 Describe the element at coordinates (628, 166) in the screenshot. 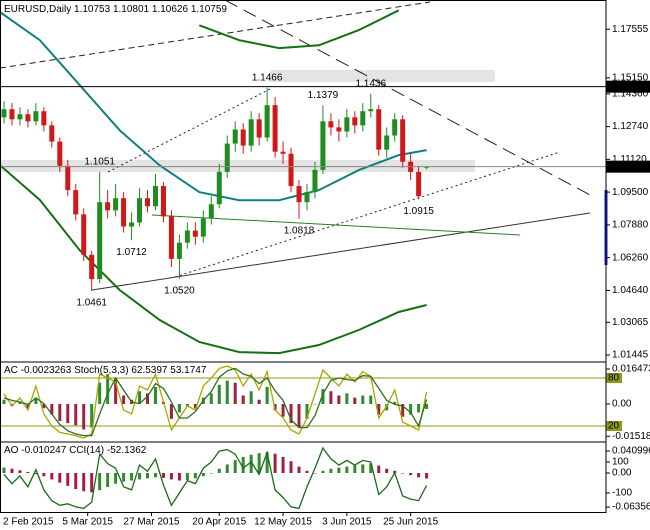

I see `current-price-label: 1.10759` at that location.